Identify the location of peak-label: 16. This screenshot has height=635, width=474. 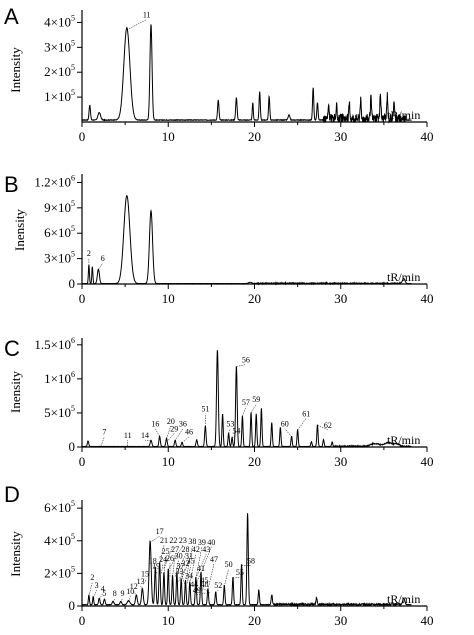
(155, 424).